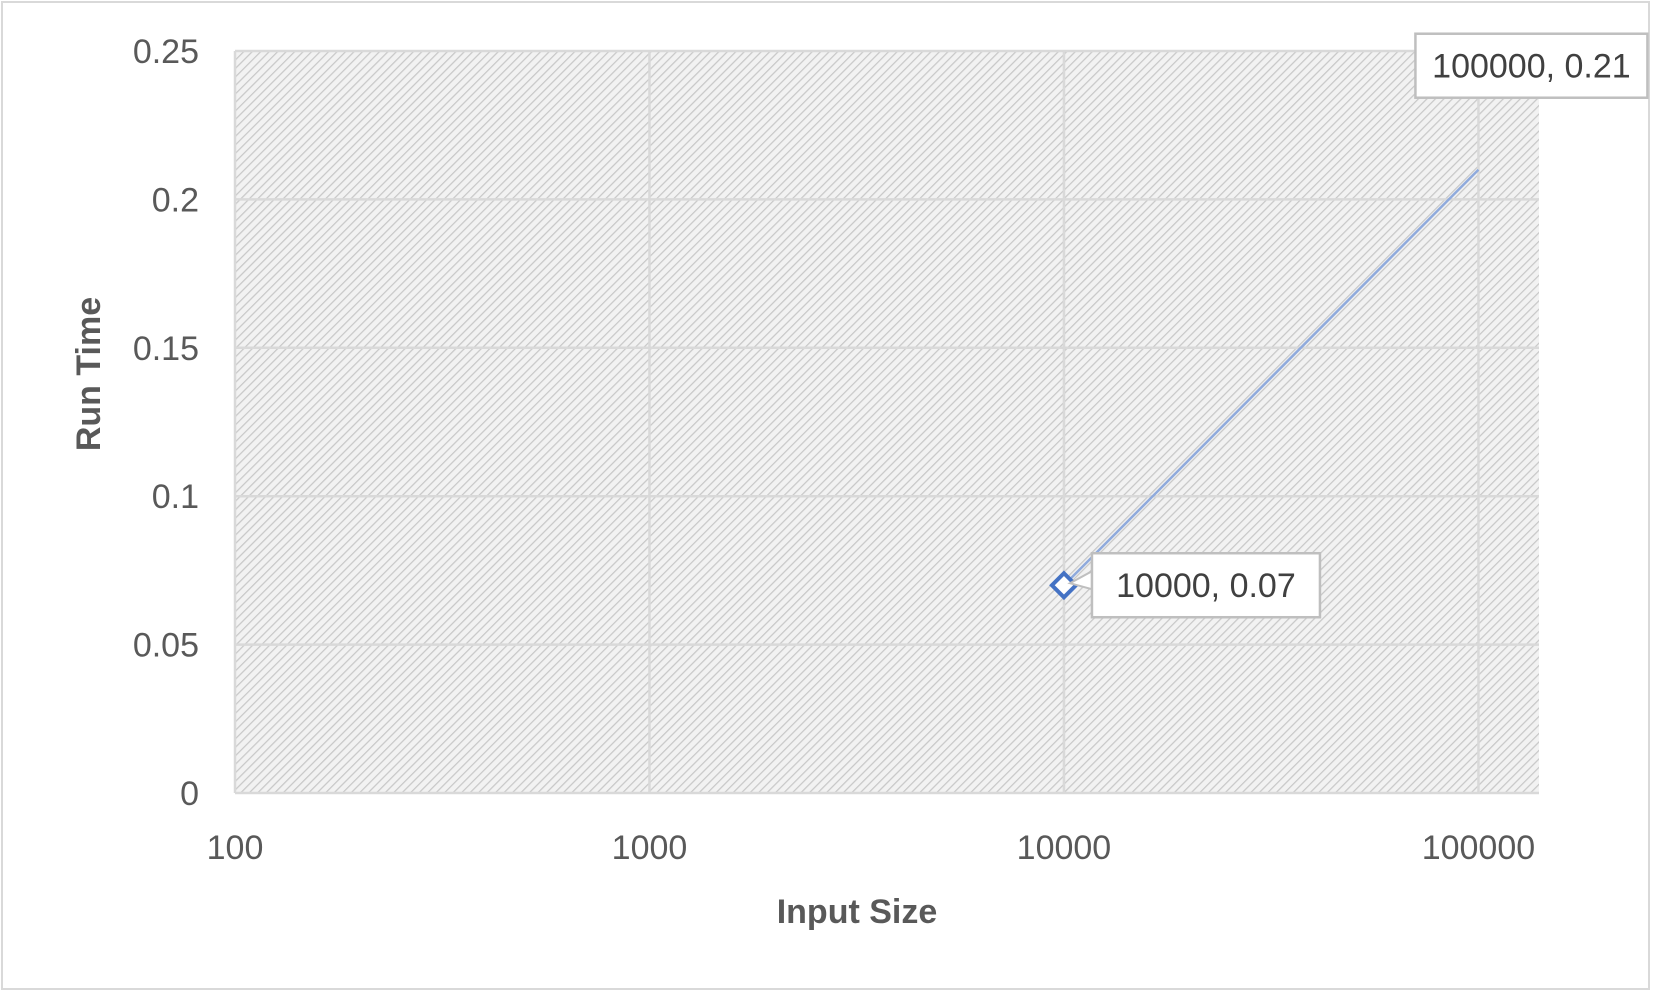  What do you see at coordinates (166, 52) in the screenshot?
I see `y-tick-label: 0.25` at bounding box center [166, 52].